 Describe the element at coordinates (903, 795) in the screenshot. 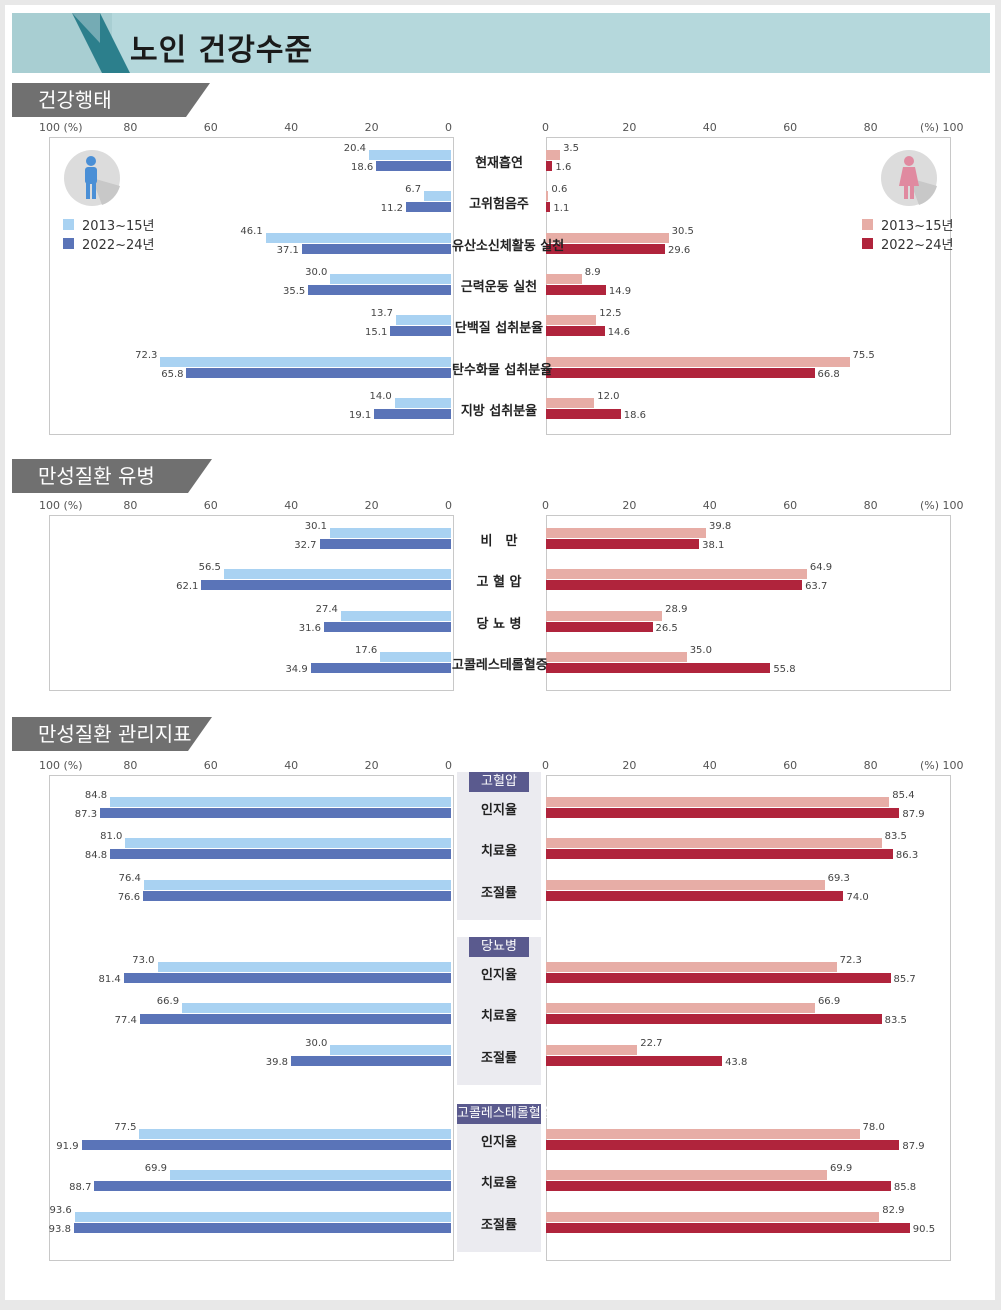

I see `data-label: 85.4` at that location.